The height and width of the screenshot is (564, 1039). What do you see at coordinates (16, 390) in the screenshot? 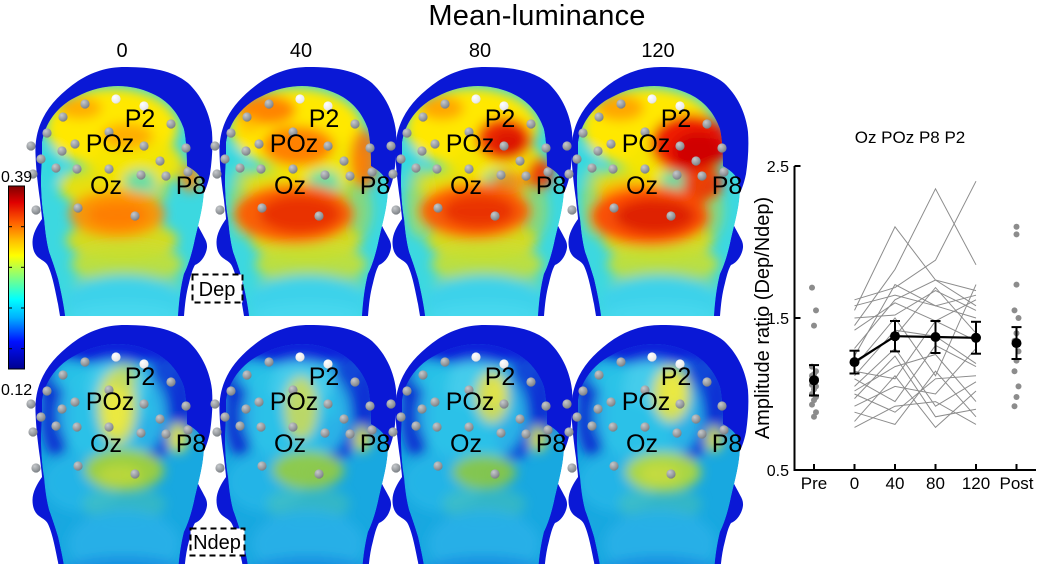
I see `svg-text: 0.12` at bounding box center [16, 390].